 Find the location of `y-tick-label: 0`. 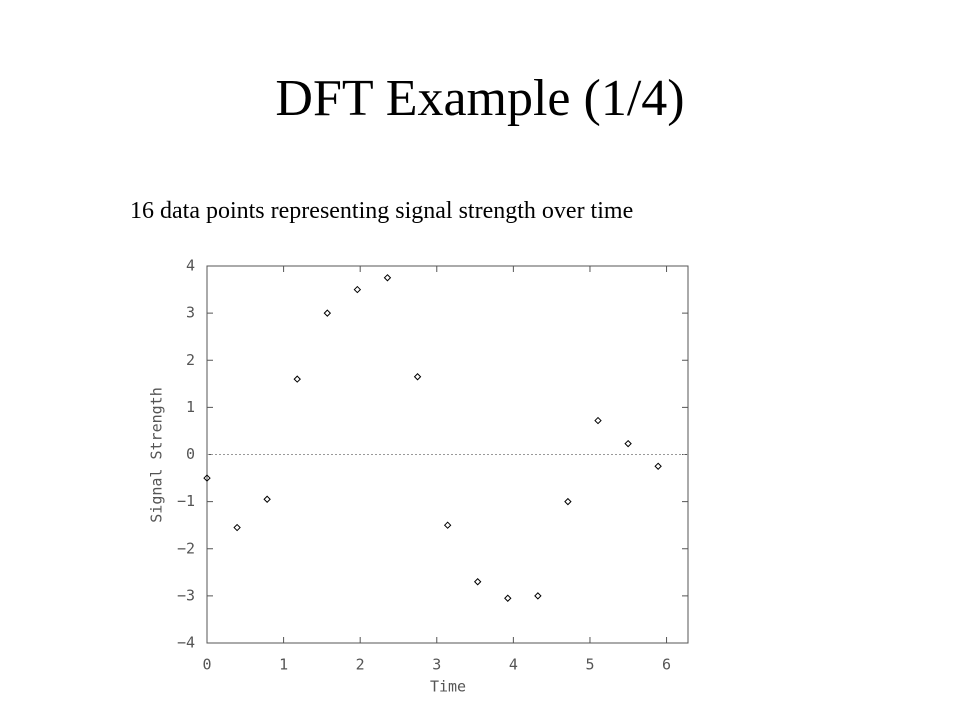

y-tick-label: 0 is located at coordinates (190, 454).